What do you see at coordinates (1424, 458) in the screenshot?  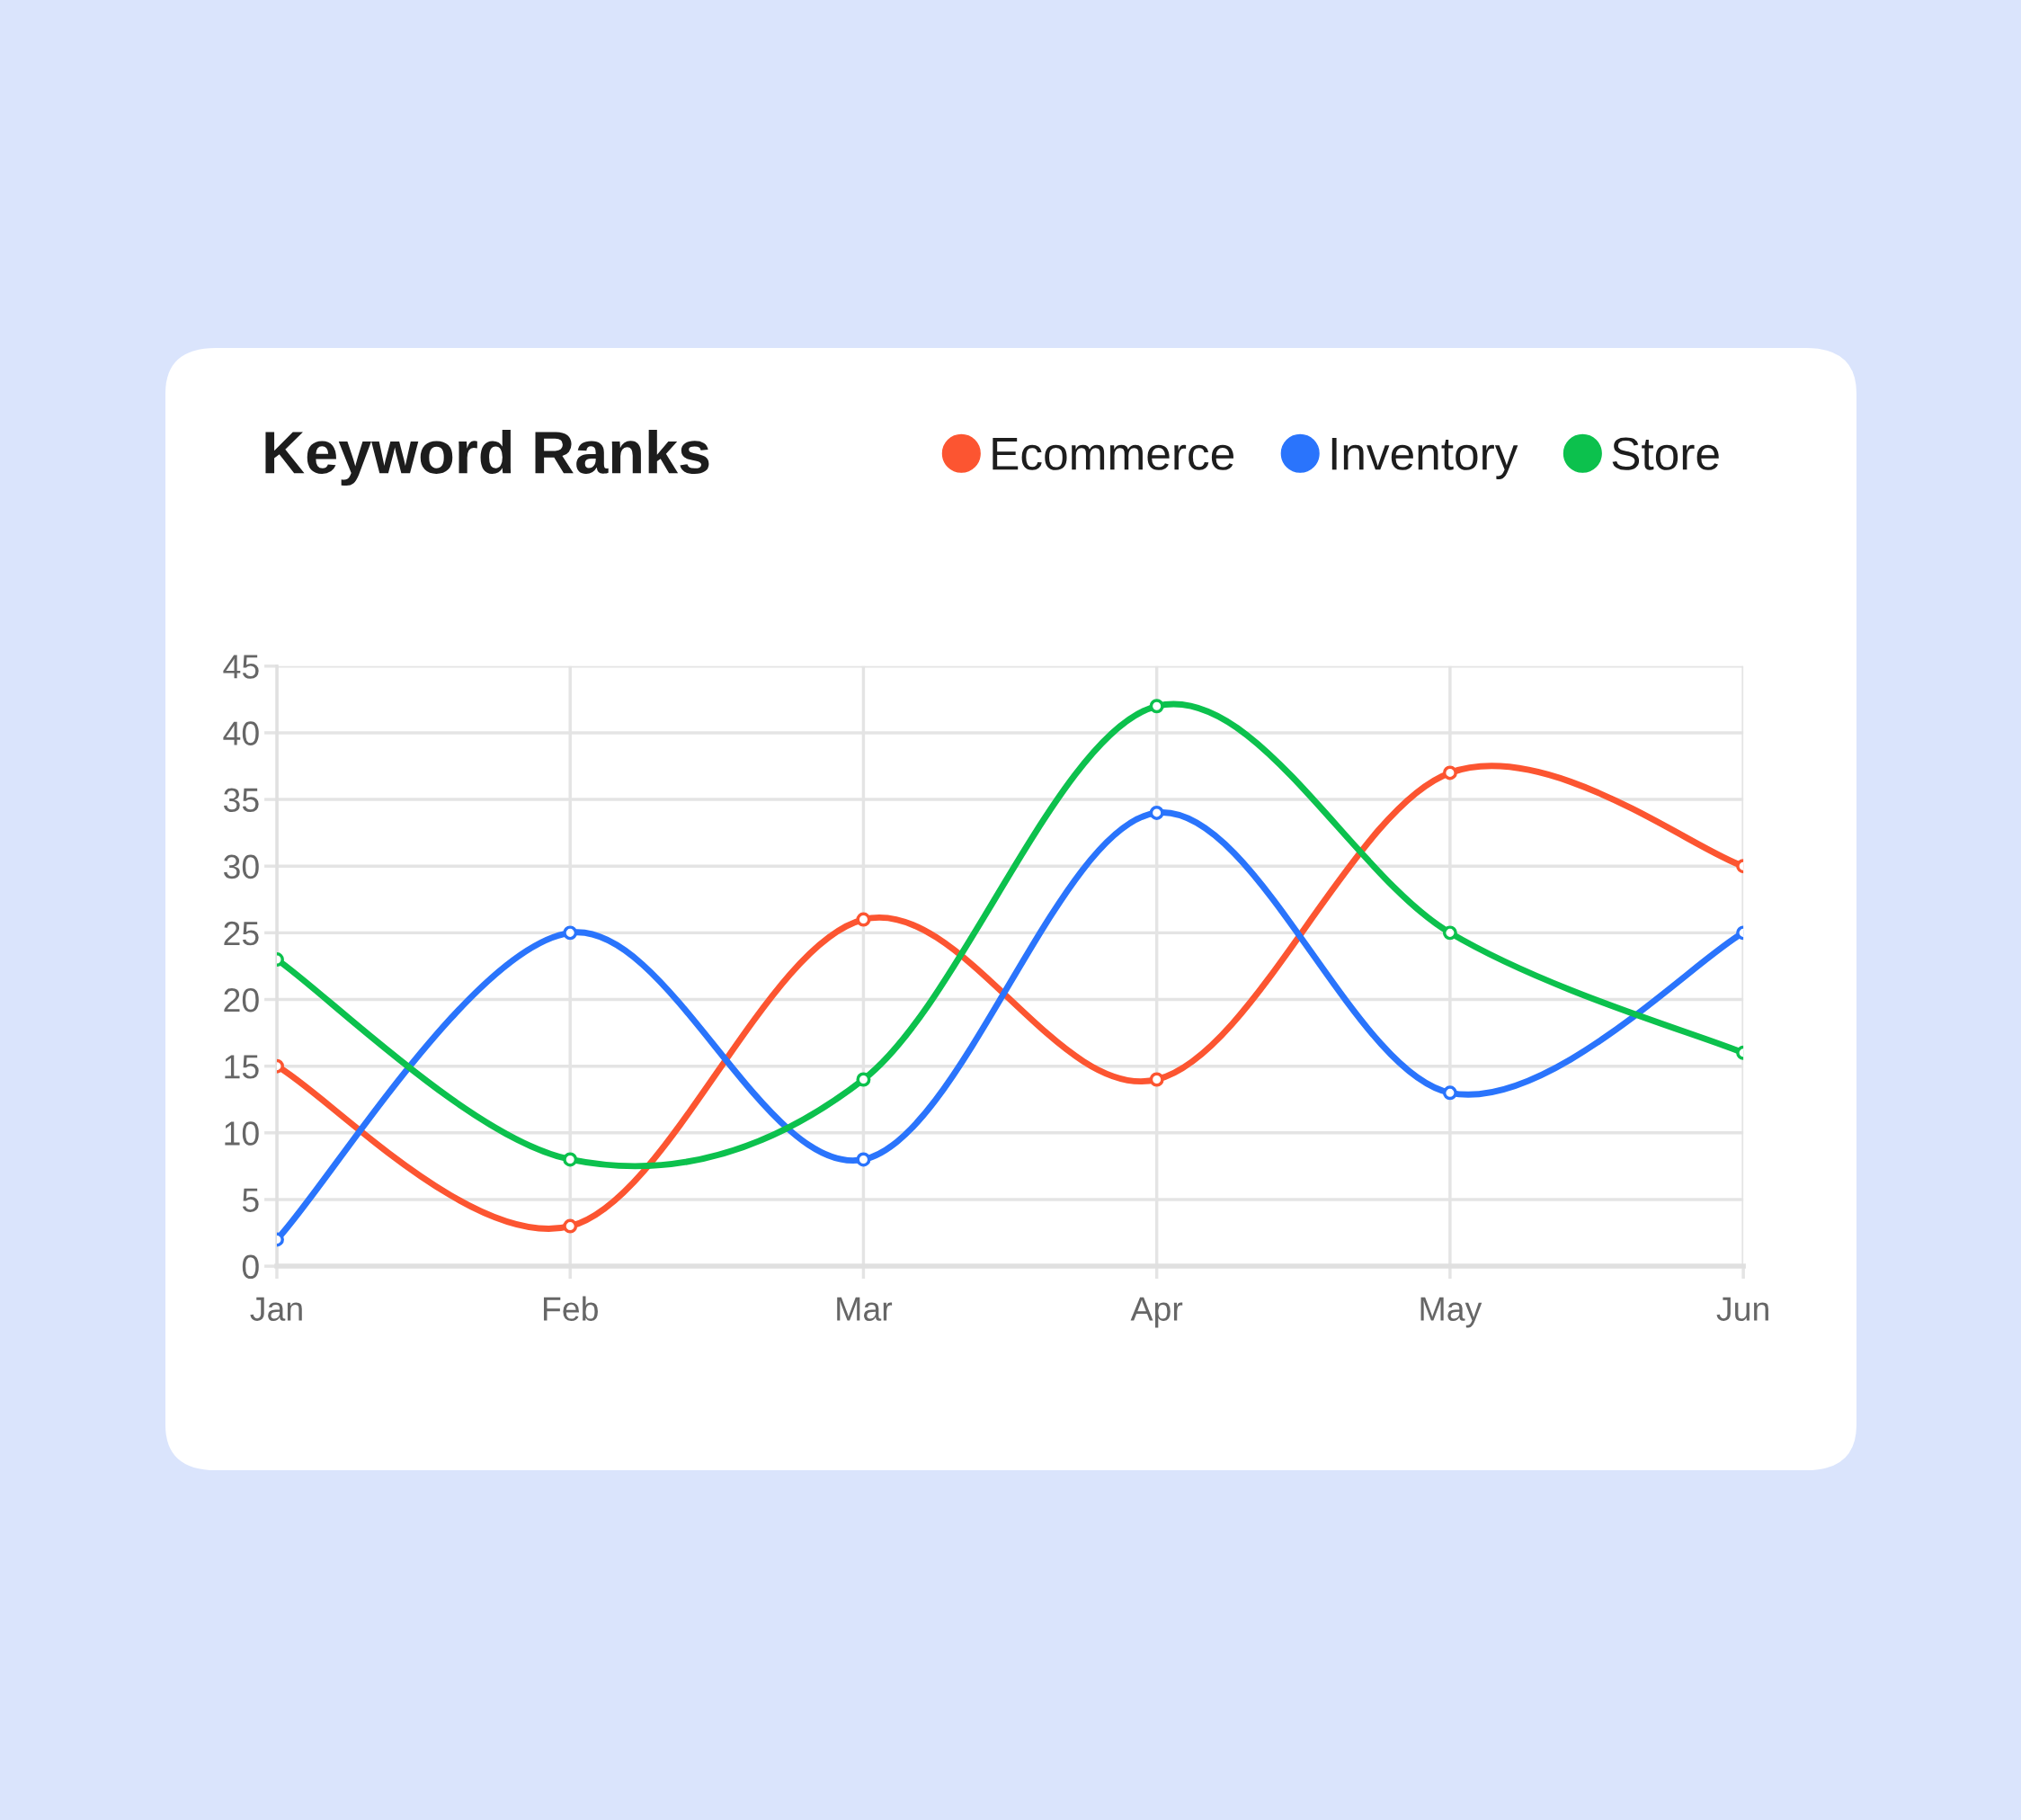 I see `legend-label: Inventory` at bounding box center [1424, 458].